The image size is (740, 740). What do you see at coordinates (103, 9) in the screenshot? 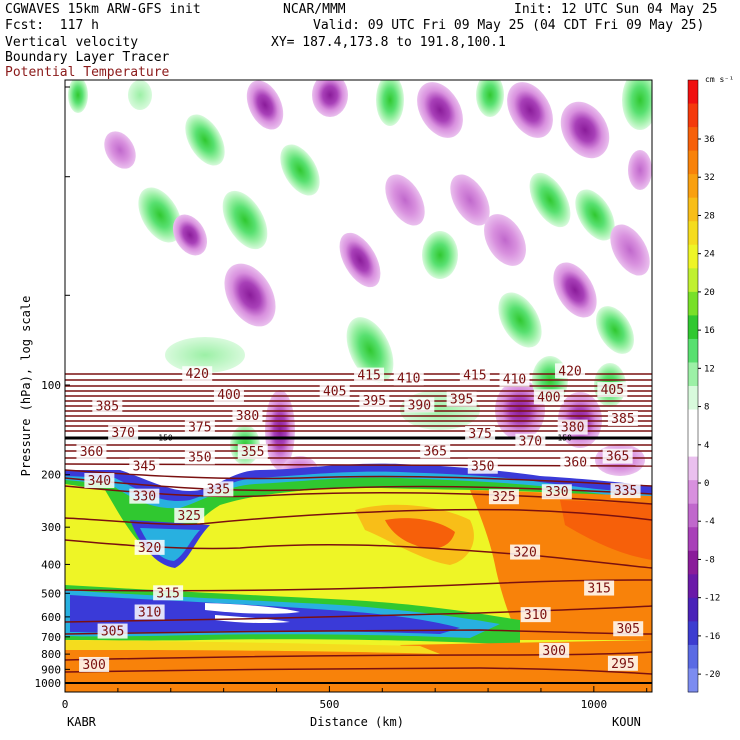
I see `model-title: CGWAVES 15km ARW-GFS init` at bounding box center [103, 9].